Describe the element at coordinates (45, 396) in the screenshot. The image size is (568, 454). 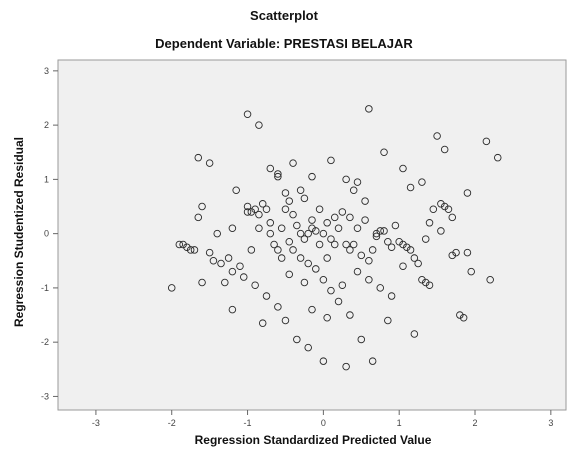
I see `y-tick-label: -3` at that location.